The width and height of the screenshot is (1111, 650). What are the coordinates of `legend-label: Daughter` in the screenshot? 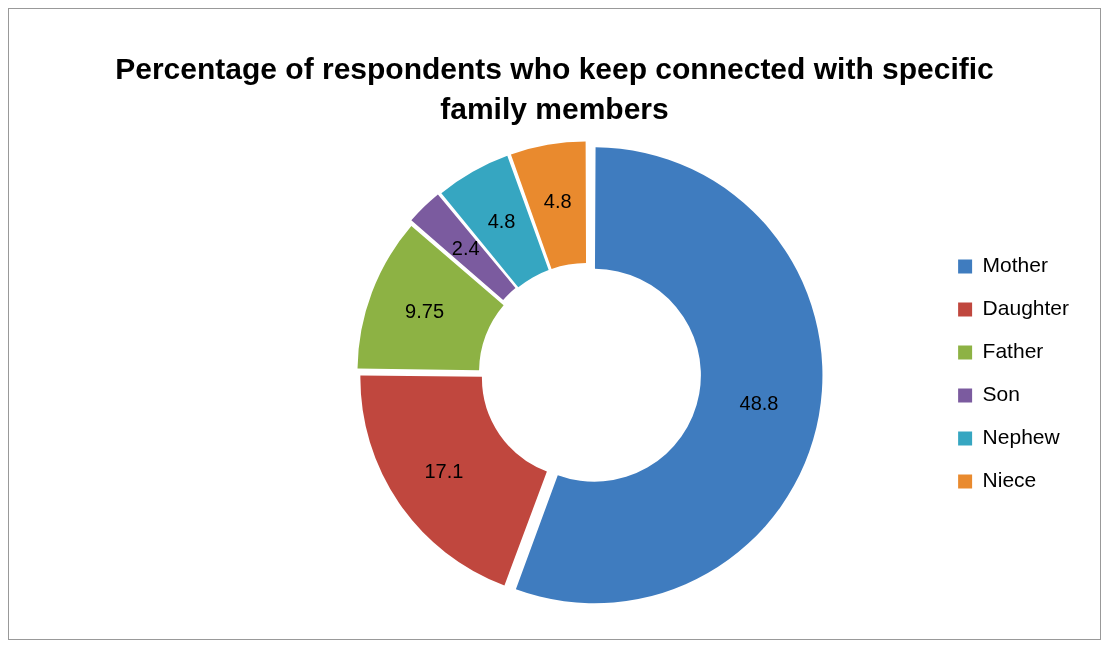 It's located at (1026, 308).